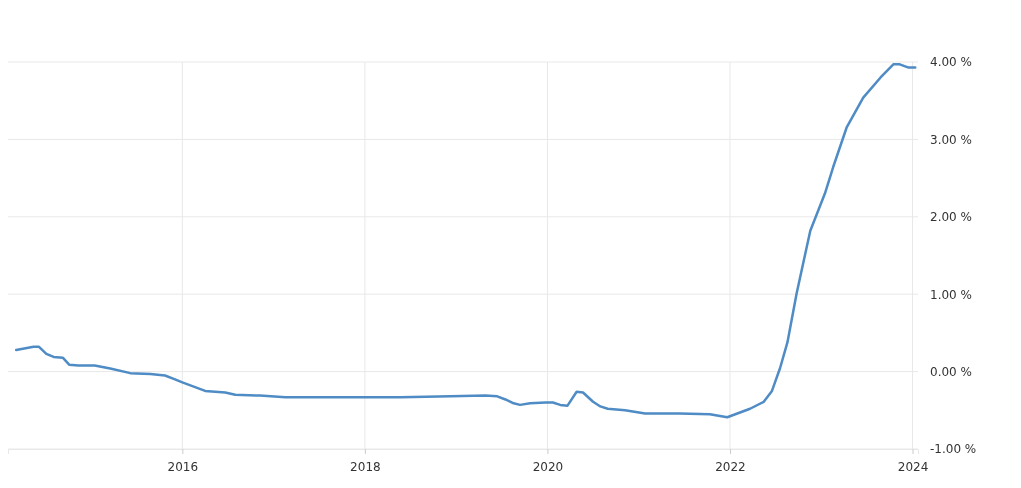 This screenshot has height=488, width=1021. I want to click on x-tick-label: 2018, so click(365, 467).